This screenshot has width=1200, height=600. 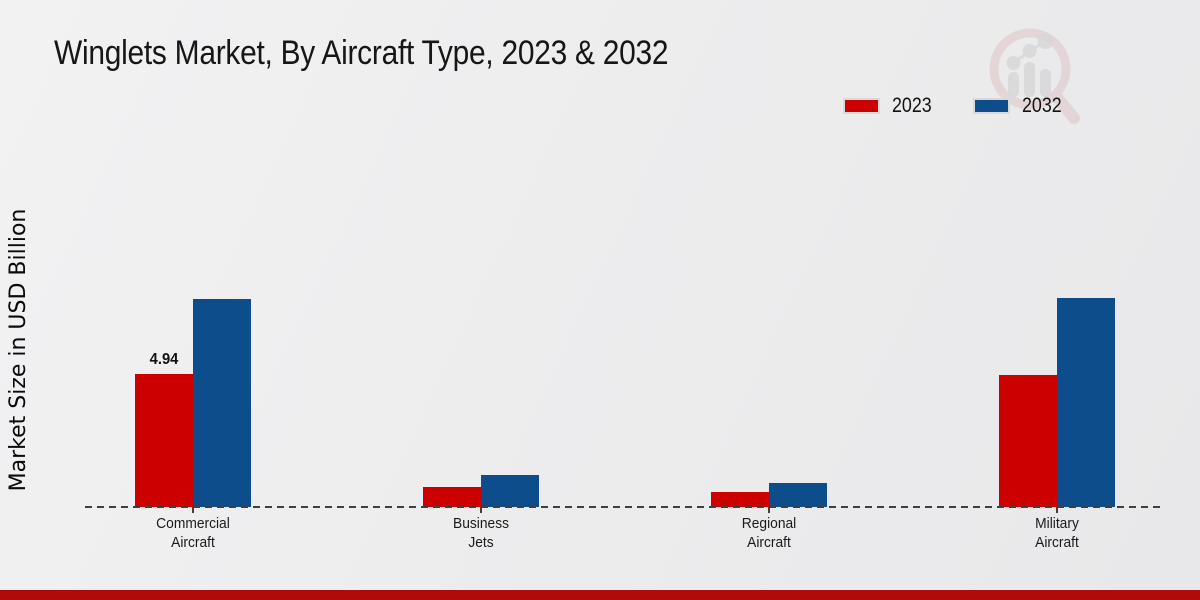 I want to click on bar-2032-business-jets, so click(x=510, y=491).